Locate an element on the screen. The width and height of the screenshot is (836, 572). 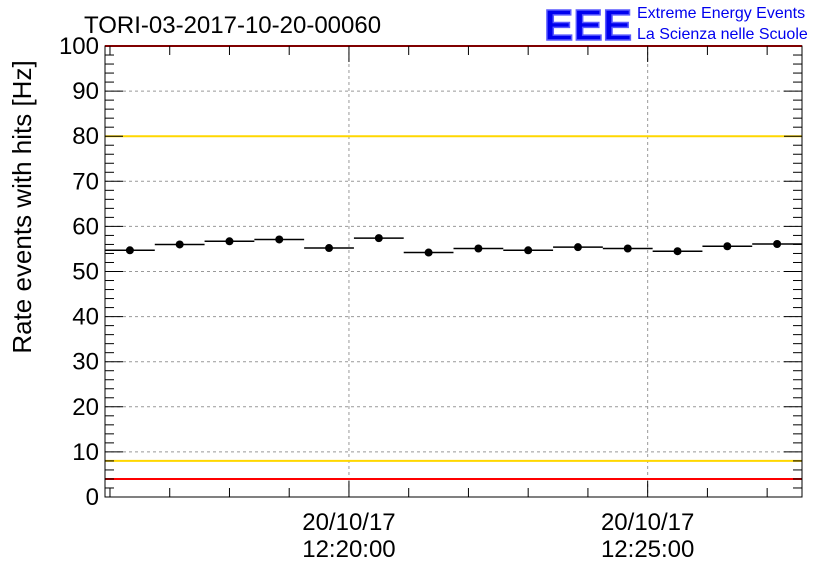
y-tick-label: 10 is located at coordinates (85, 452).